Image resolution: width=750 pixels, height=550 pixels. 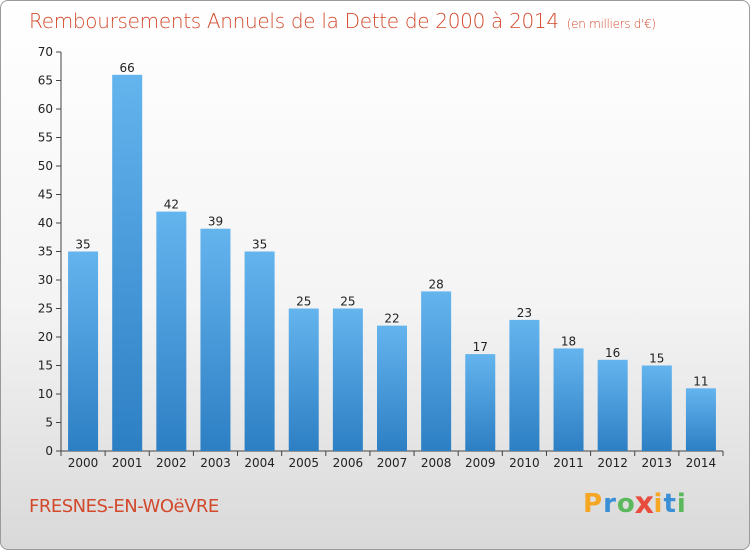 What do you see at coordinates (83, 463) in the screenshot?
I see `x-tick-label: 2000` at bounding box center [83, 463].